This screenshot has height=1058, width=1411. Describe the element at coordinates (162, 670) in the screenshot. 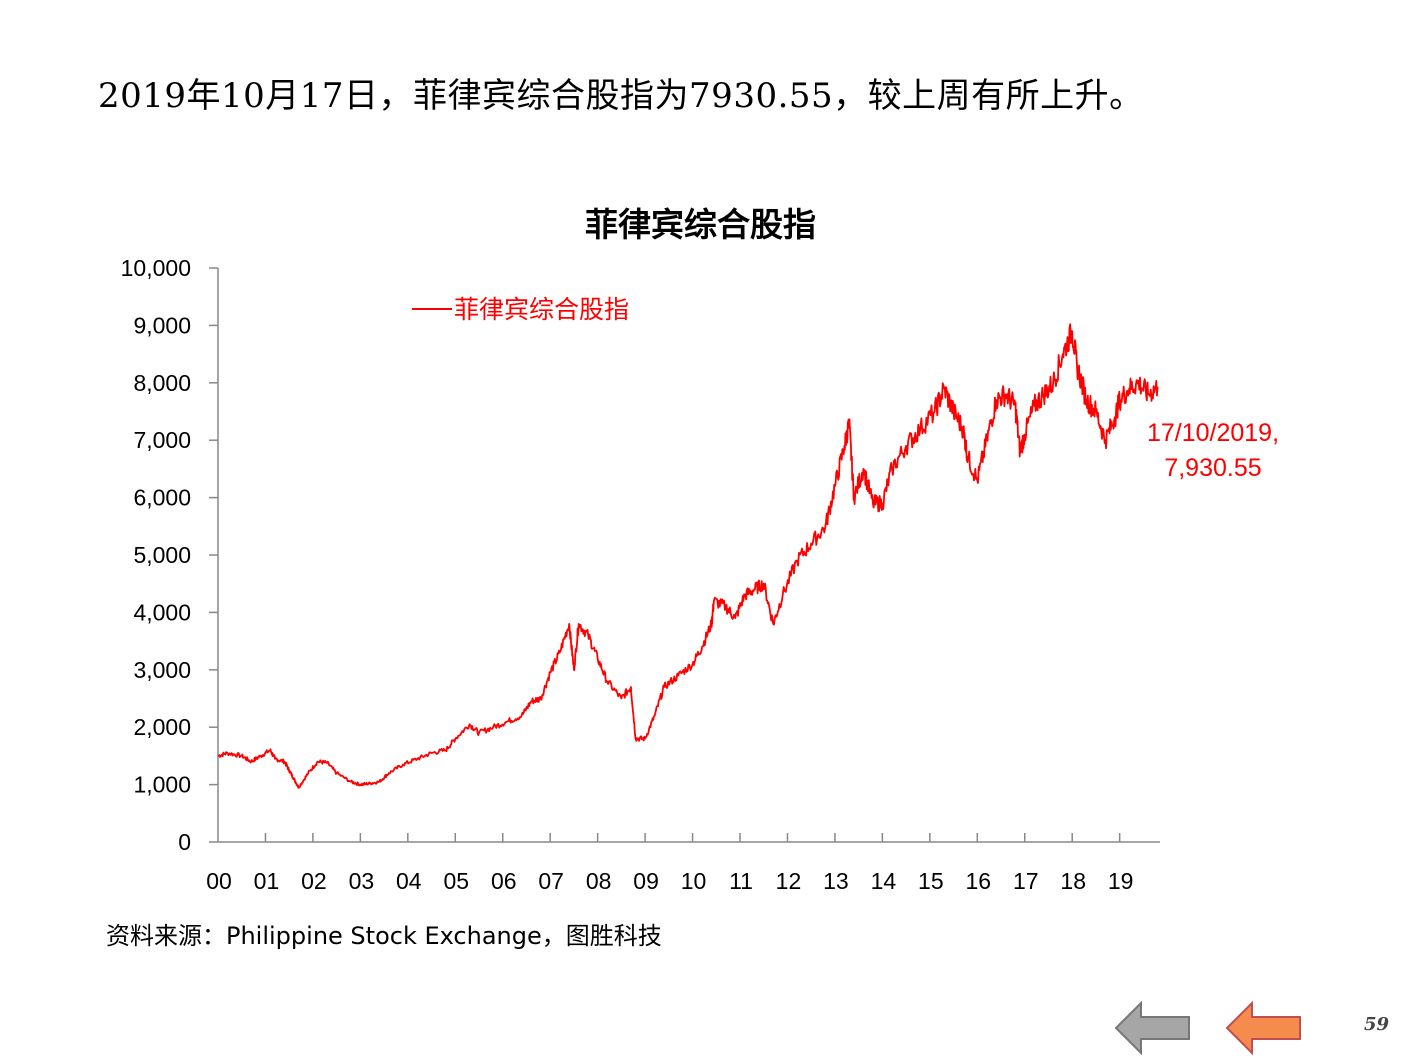

I see `y-tick-label: 3,000` at that location.